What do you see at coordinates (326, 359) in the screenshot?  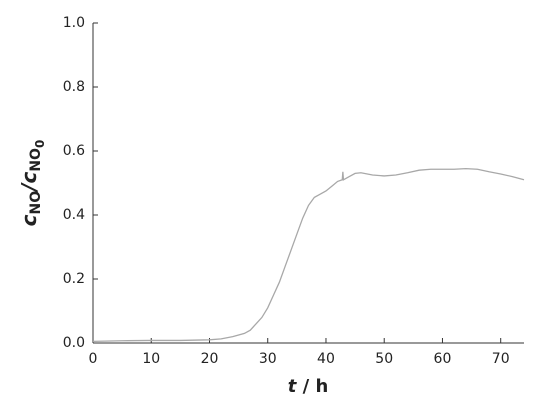 I see `x-tick-label: 40` at bounding box center [326, 359].